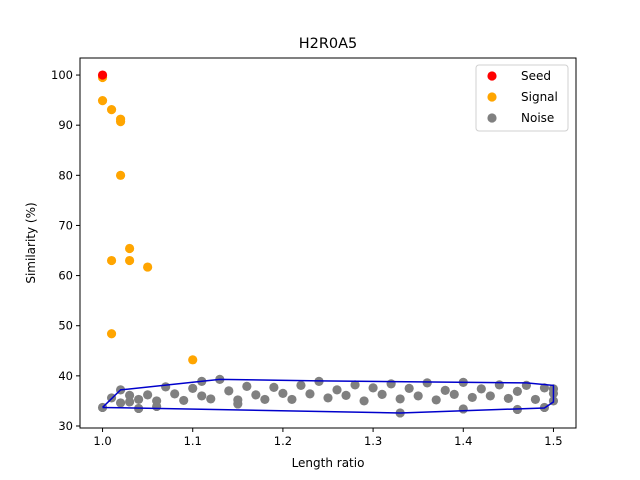  Describe the element at coordinates (328, 438) in the screenshot. I see `x-axis: 1.0 1.1 1.2 1.3 1.4 1.5` at that location.